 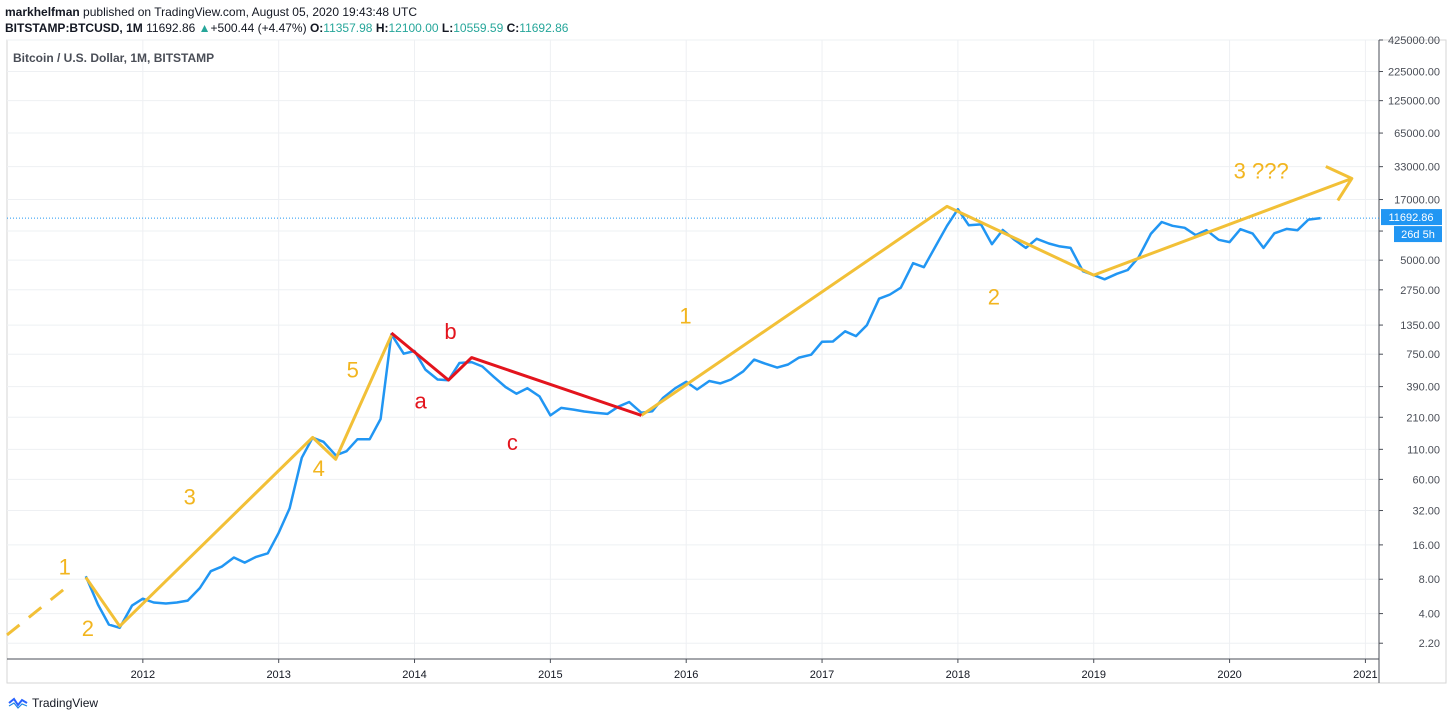 What do you see at coordinates (65, 703) in the screenshot?
I see `brand-name: TradingView` at bounding box center [65, 703].